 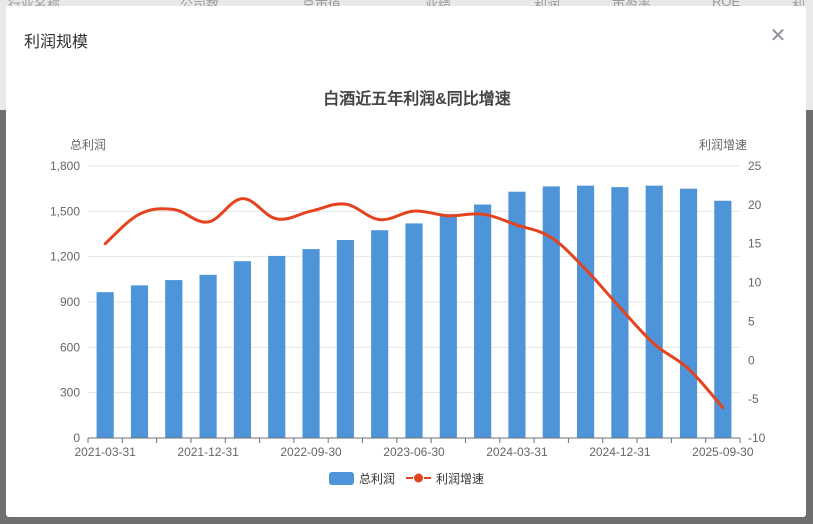 What do you see at coordinates (70, 347) in the screenshot?
I see `y-left-tick-label: 600` at bounding box center [70, 347].